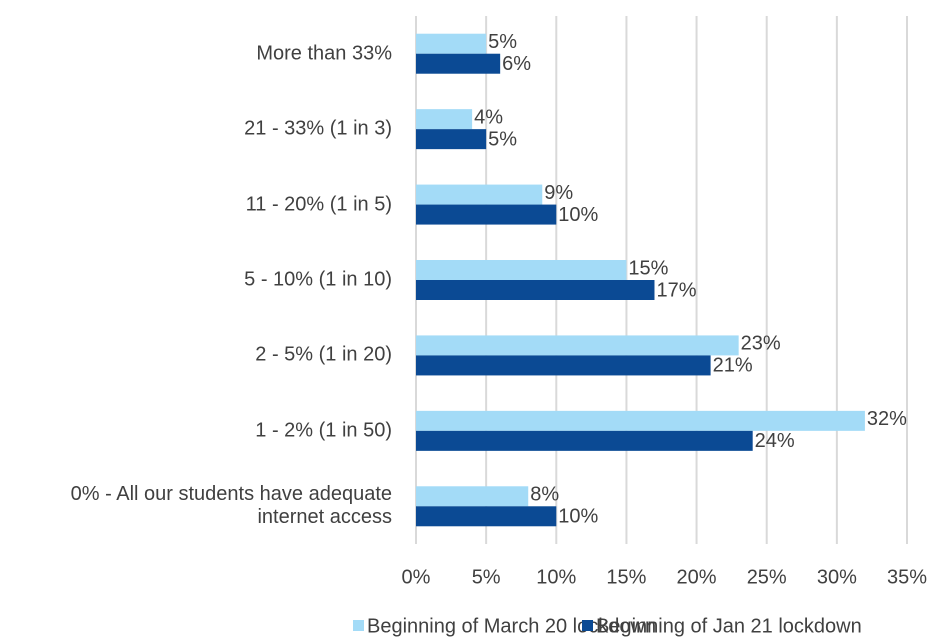 The image size is (930, 639). I want to click on y-tick-label: 11 - 20% (1 in 5), so click(318, 204).